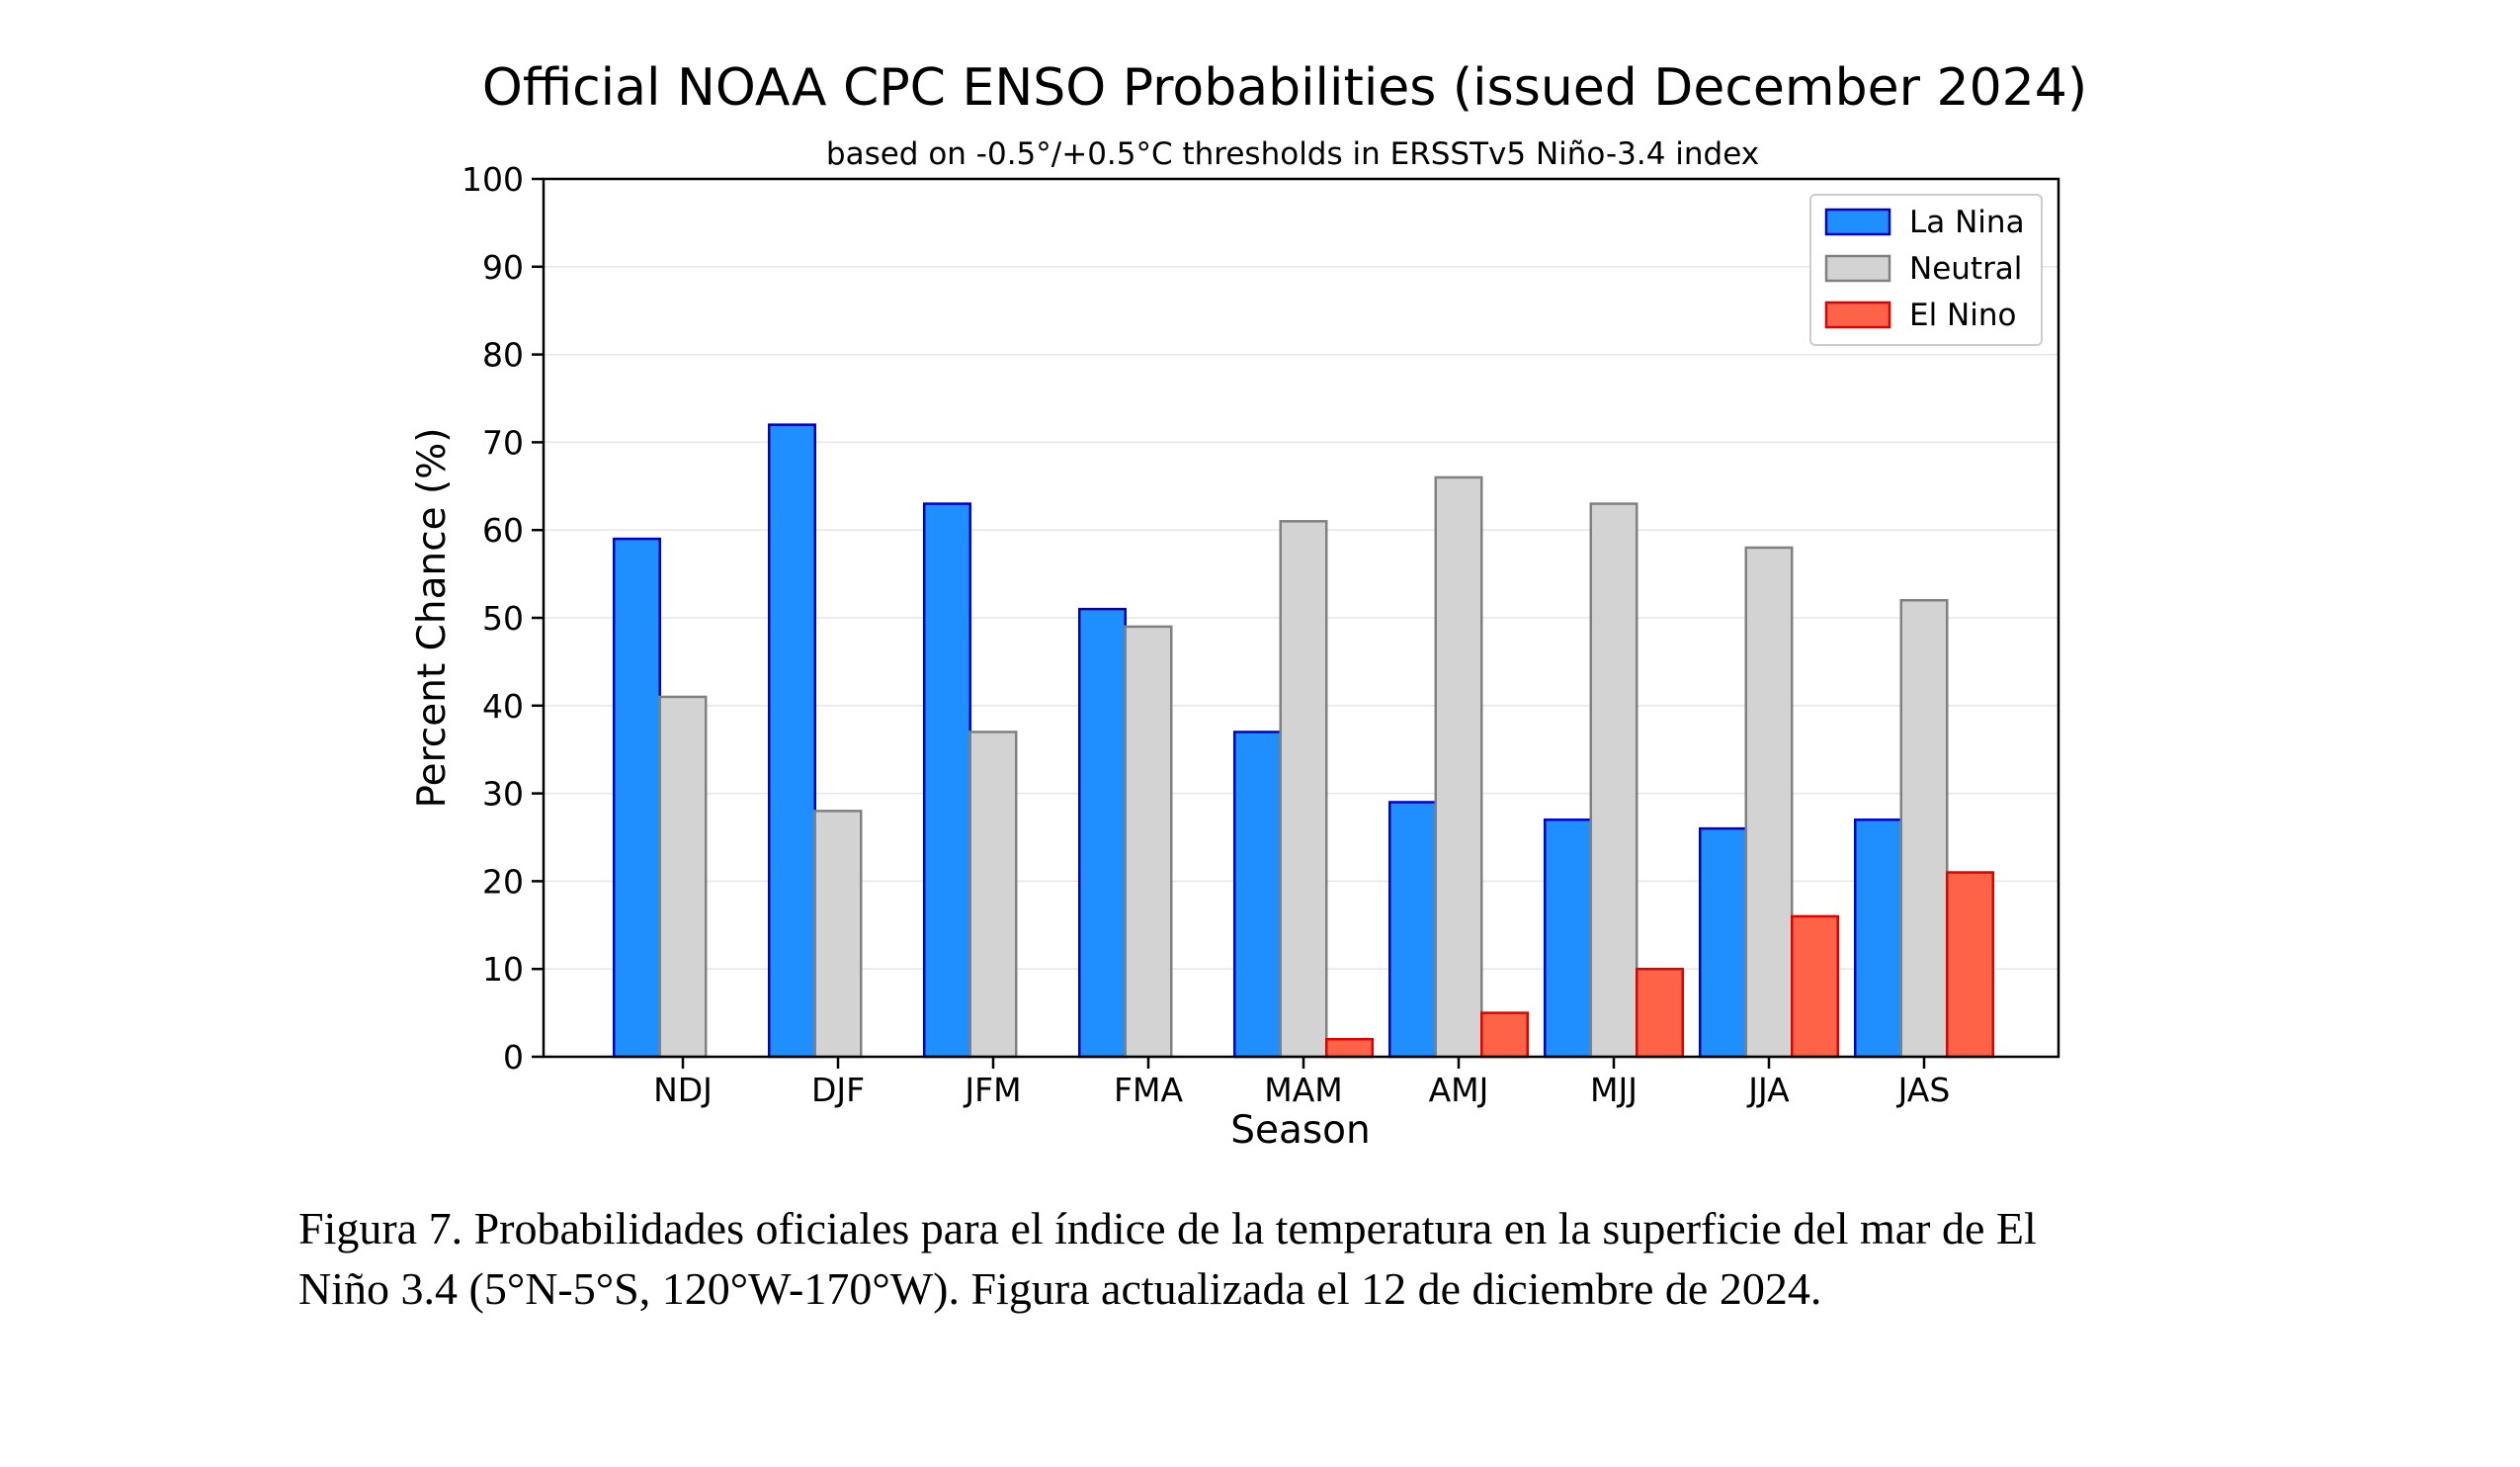 The image size is (2520, 1467). Describe the element at coordinates (503, 794) in the screenshot. I see `y-tick-label: 30` at that location.